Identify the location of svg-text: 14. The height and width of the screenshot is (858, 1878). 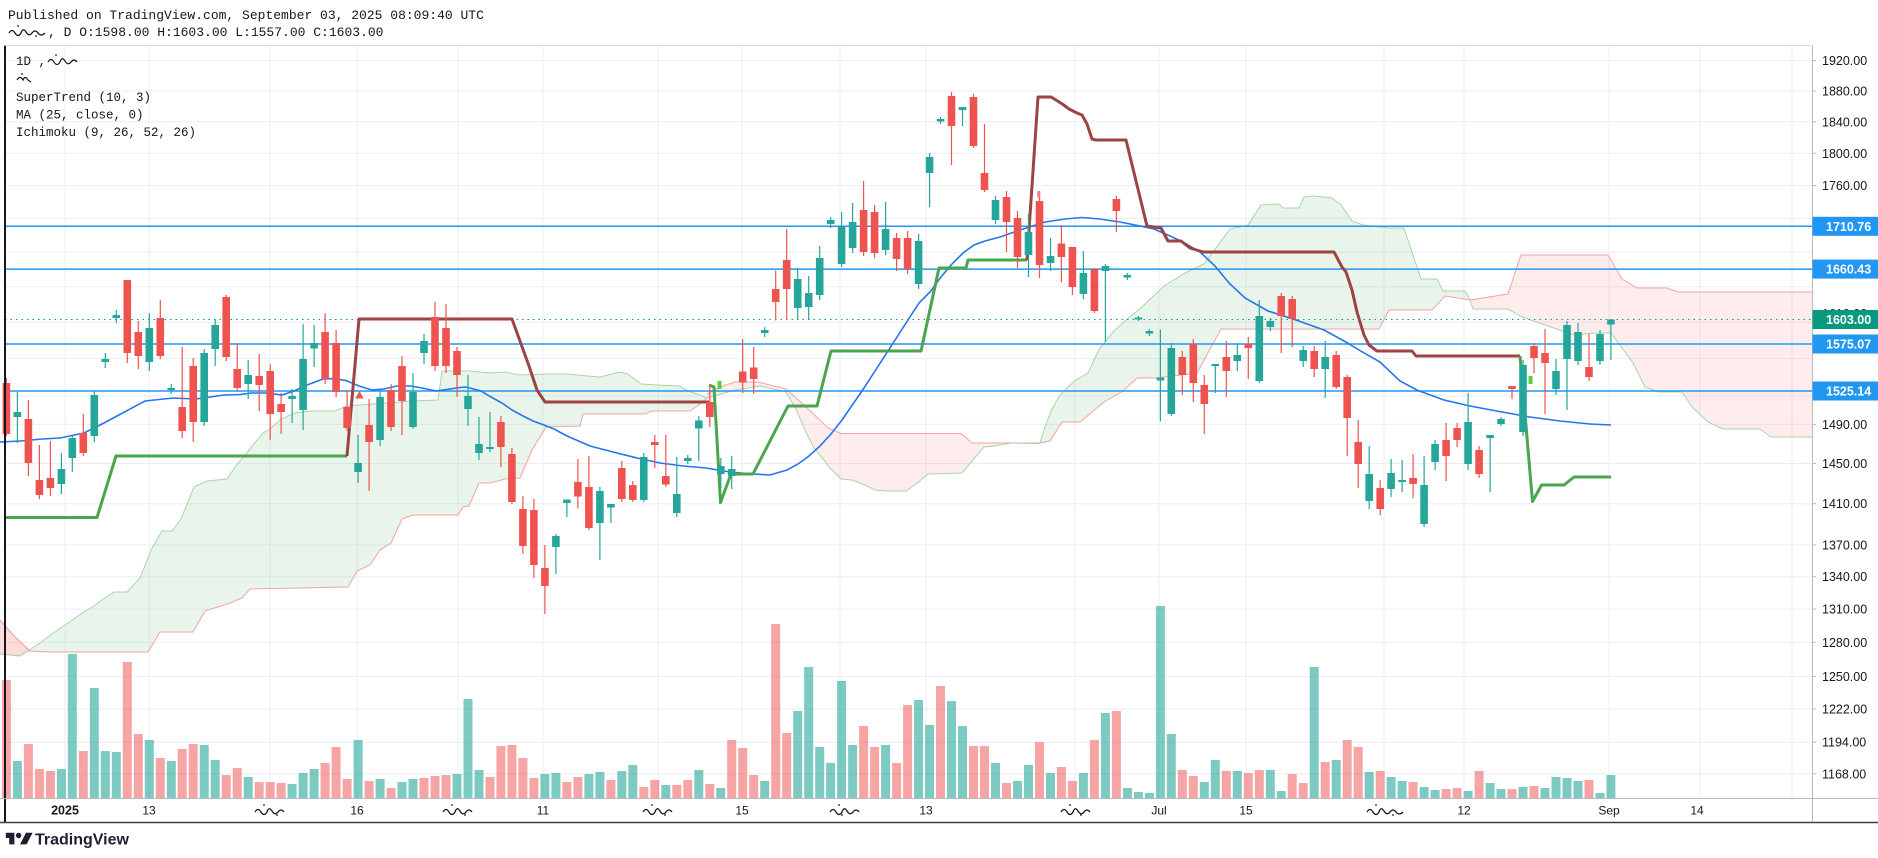
(1697, 811).